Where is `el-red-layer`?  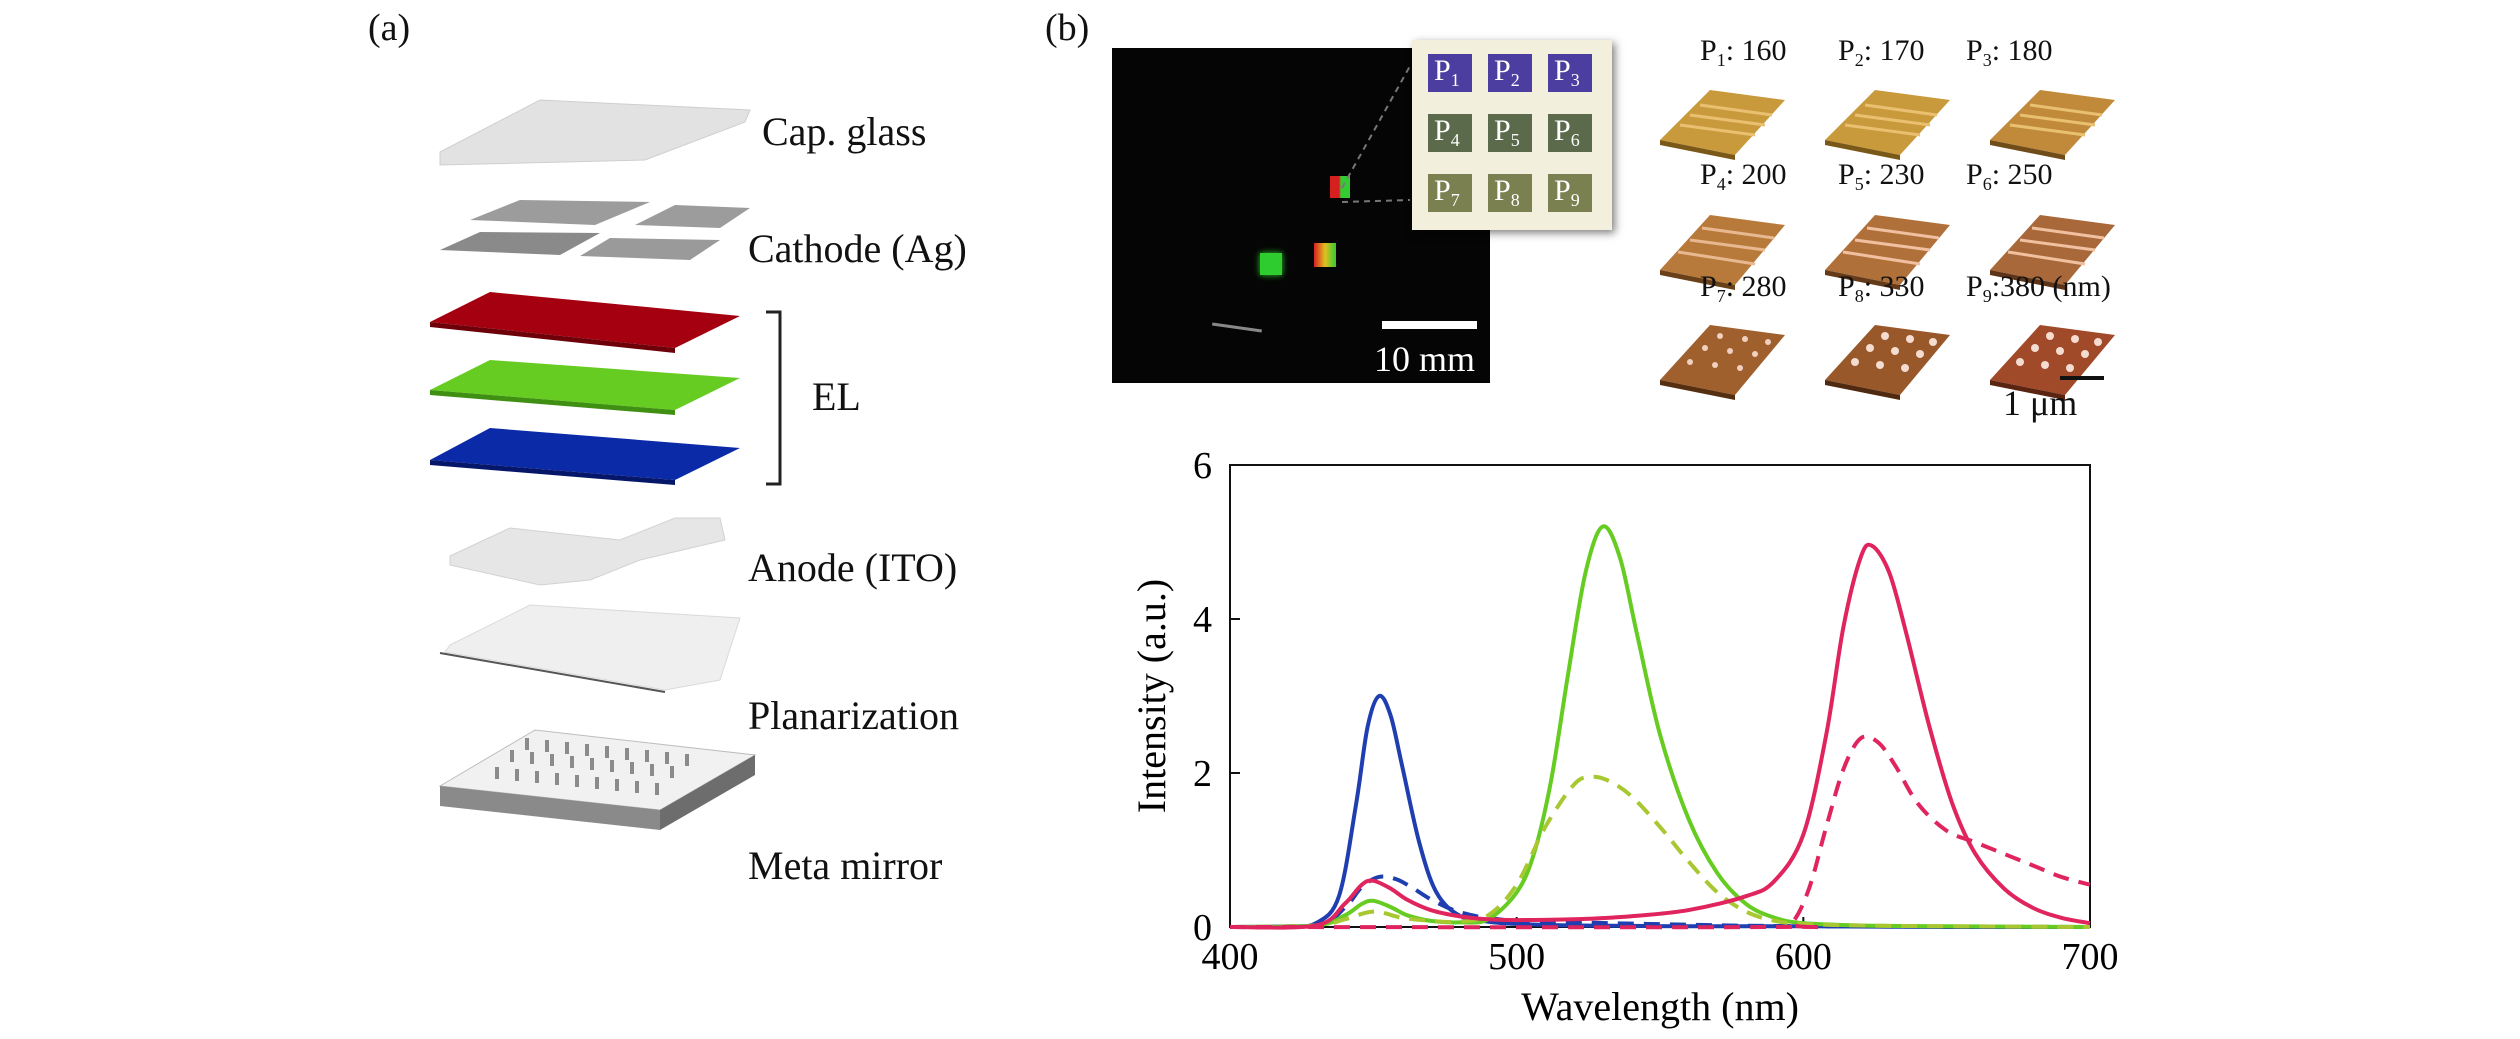 el-red-layer is located at coordinates (585, 320).